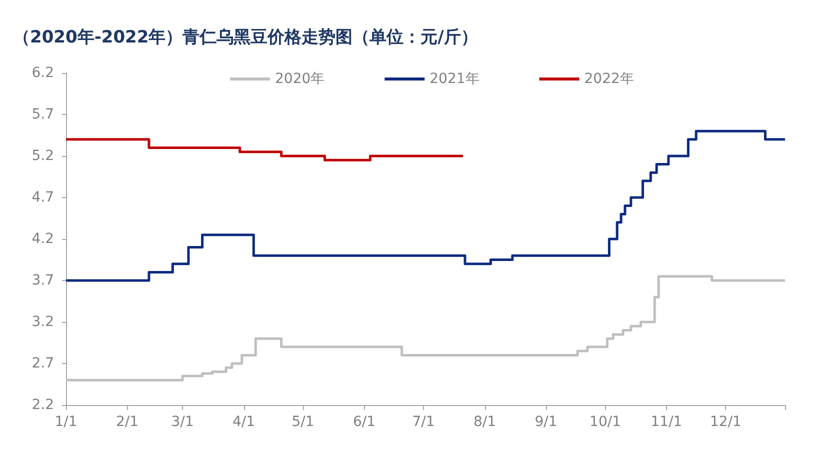 This screenshot has height=461, width=814. What do you see at coordinates (245, 38) in the screenshot?
I see `chart-title: （2020年-2022年）青仁乌黑豆价格走势图（单位：元/斤）` at bounding box center [245, 38].